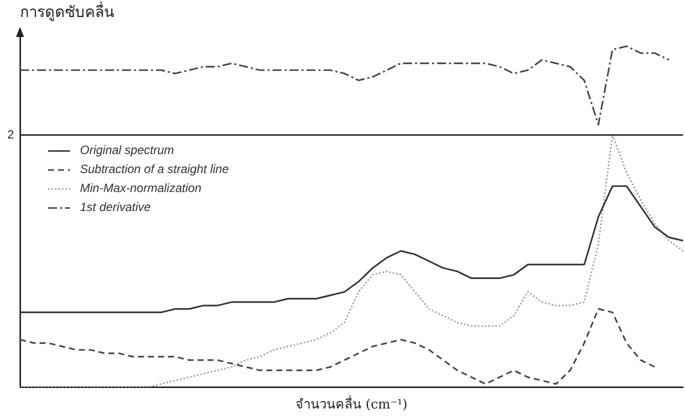 This screenshot has height=417, width=685. Describe the element at coordinates (127, 151) in the screenshot. I see `legend-label: Original spectrum` at that location.